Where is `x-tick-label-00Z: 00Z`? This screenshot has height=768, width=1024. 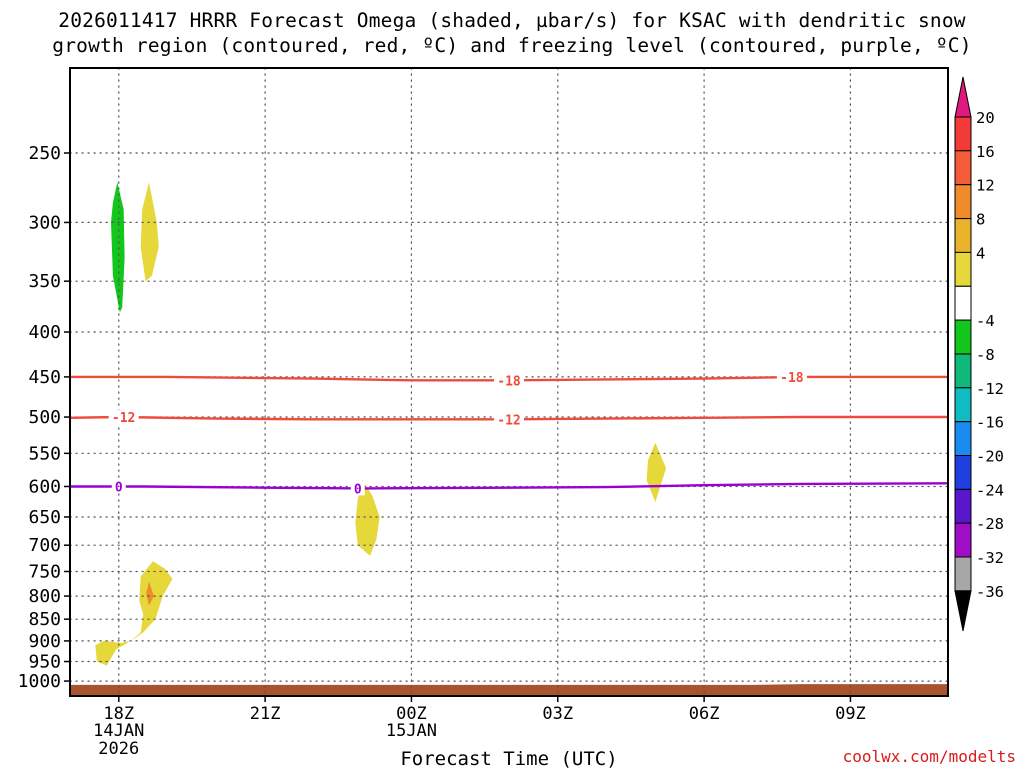 x-tick-label-00Z: 00Z is located at coordinates (411, 714).